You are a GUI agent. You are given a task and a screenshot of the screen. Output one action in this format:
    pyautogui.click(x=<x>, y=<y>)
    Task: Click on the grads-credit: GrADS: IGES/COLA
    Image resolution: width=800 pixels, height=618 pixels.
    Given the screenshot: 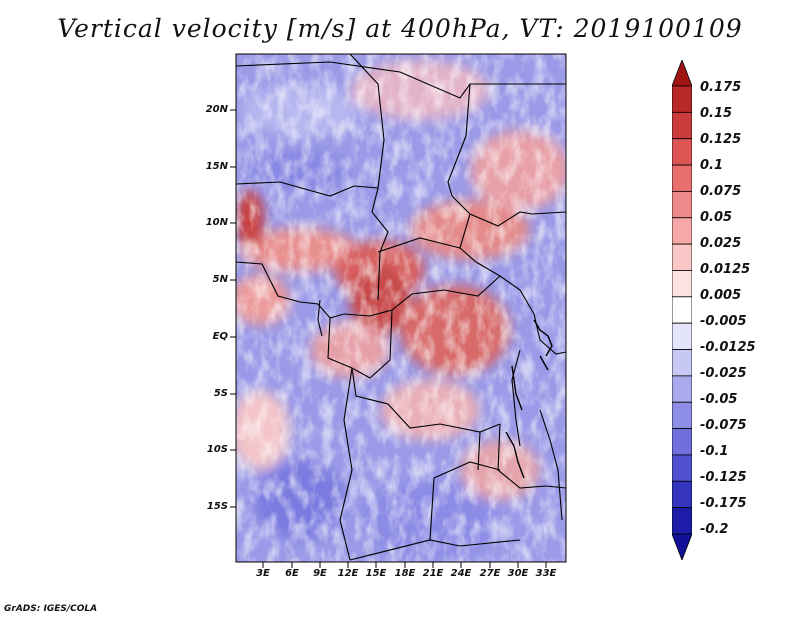 What is the action you would take?
    pyautogui.click(x=51, y=609)
    